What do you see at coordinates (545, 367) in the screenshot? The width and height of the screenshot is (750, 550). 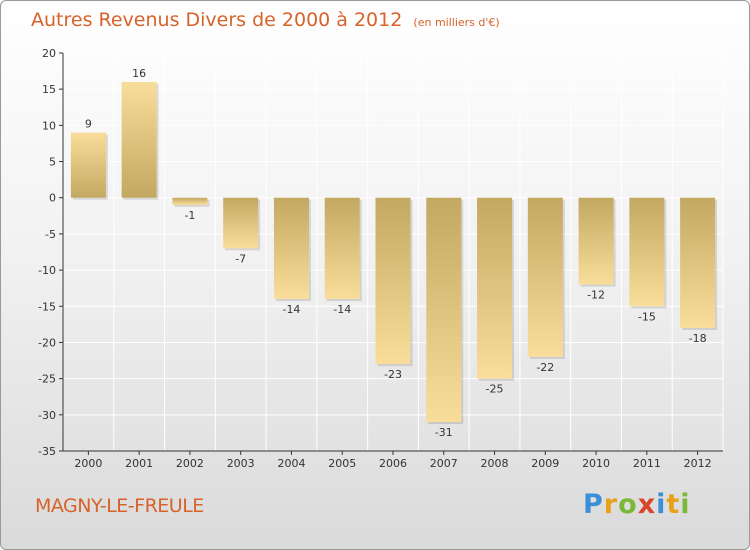 I see `data-label: -22` at bounding box center [545, 367].